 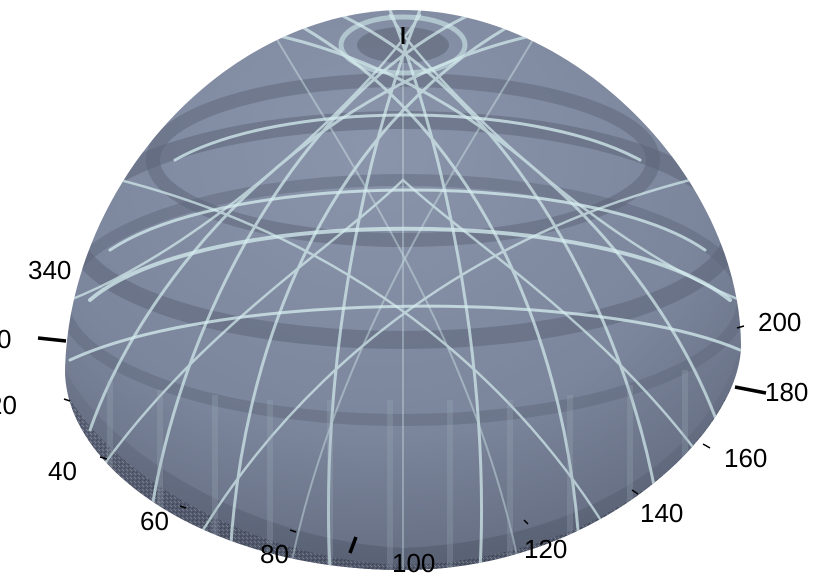 What do you see at coordinates (745, 458) in the screenshot?
I see `label-160: 160` at bounding box center [745, 458].